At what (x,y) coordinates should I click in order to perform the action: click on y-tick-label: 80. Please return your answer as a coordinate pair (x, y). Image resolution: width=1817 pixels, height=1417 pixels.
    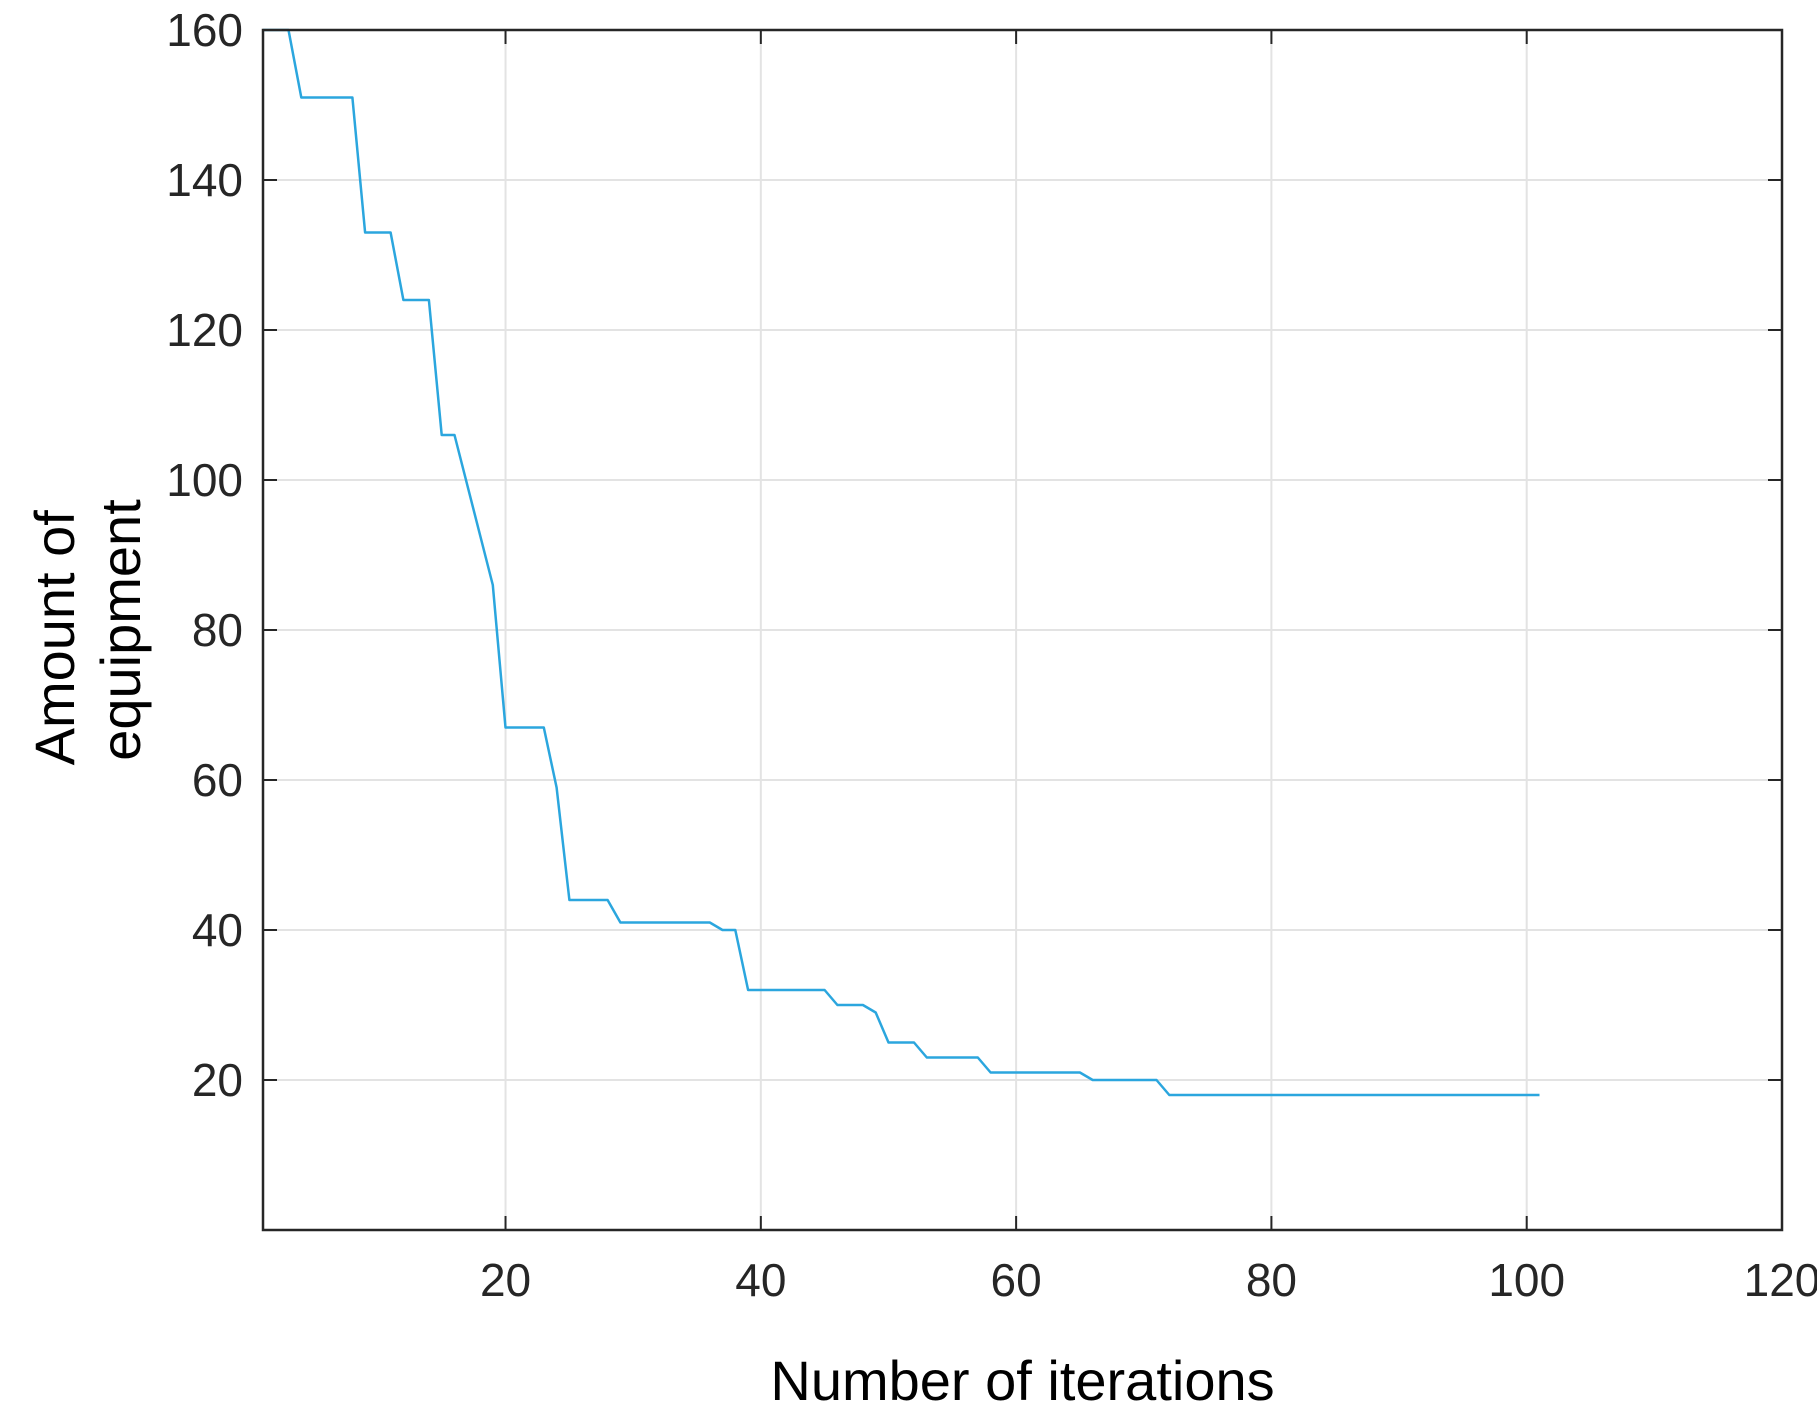
    Looking at the image, I should click on (217, 630).